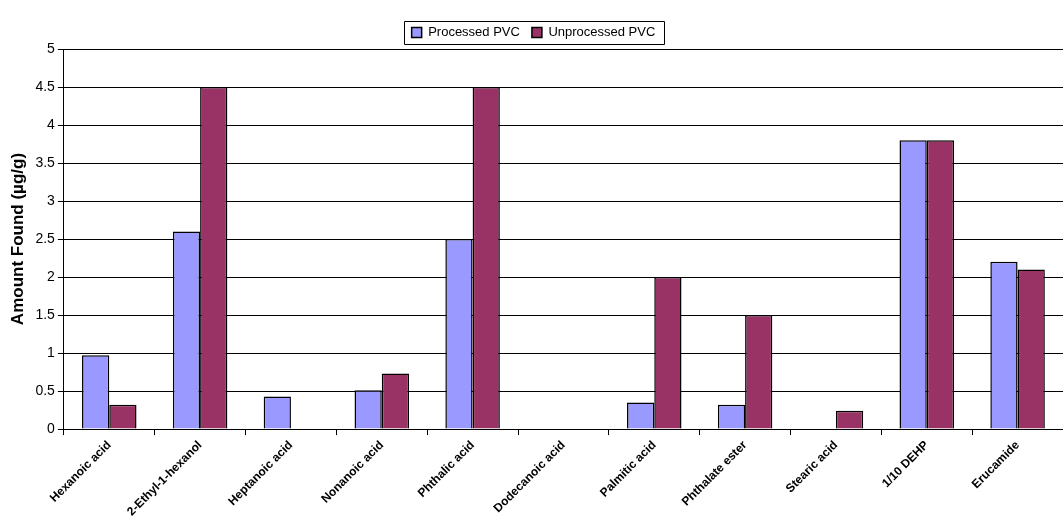 Image resolution: width=1063 pixels, height=526 pixels. Describe the element at coordinates (51, 47) in the screenshot. I see `y-tick-label: 5` at that location.